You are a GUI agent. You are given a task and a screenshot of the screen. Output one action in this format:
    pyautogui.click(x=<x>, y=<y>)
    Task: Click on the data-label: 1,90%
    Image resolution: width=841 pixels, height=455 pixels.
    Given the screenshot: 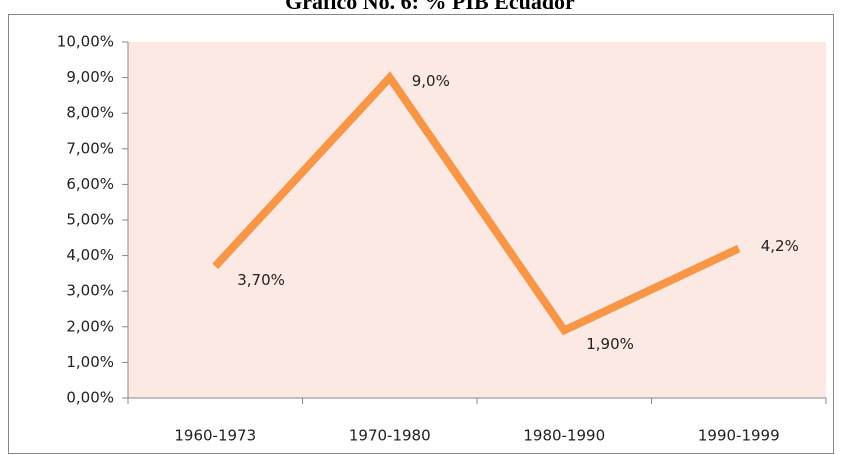 What is the action you would take?
    pyautogui.click(x=610, y=344)
    